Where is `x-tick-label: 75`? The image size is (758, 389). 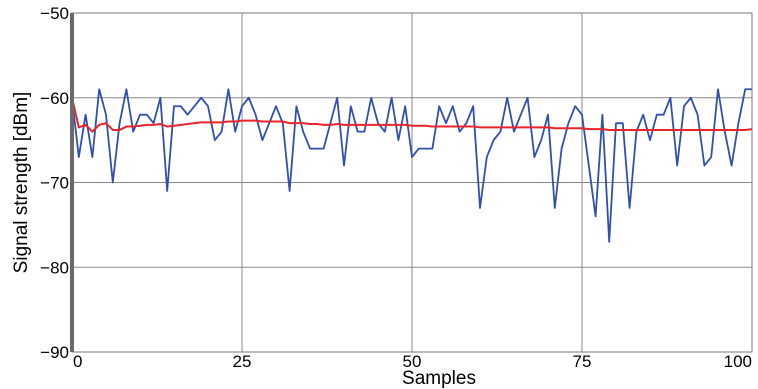
x-tick-label: 75 is located at coordinates (582, 361).